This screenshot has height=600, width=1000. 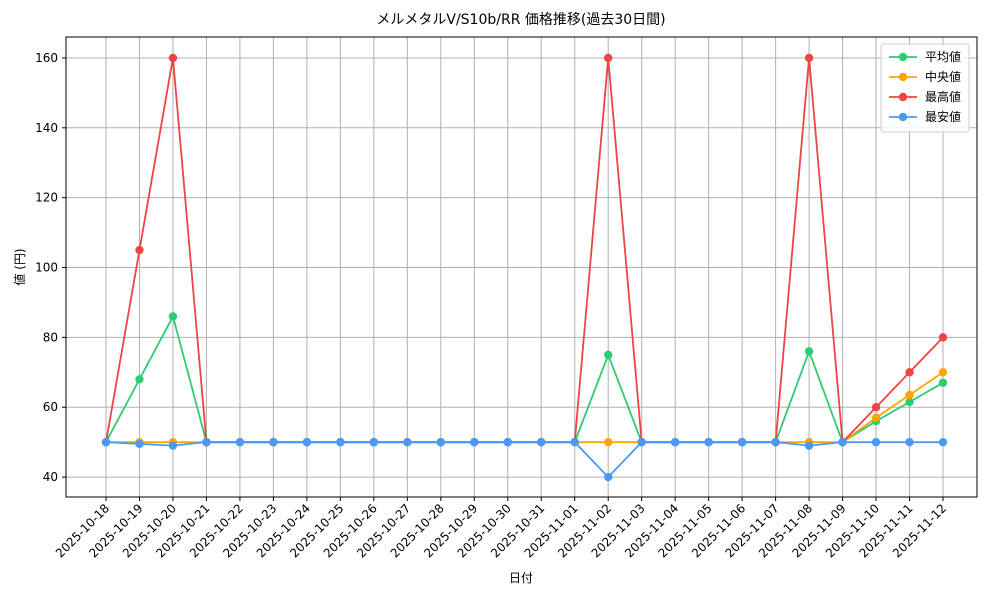 I want to click on y-tick-label: 80, so click(x=50, y=337).